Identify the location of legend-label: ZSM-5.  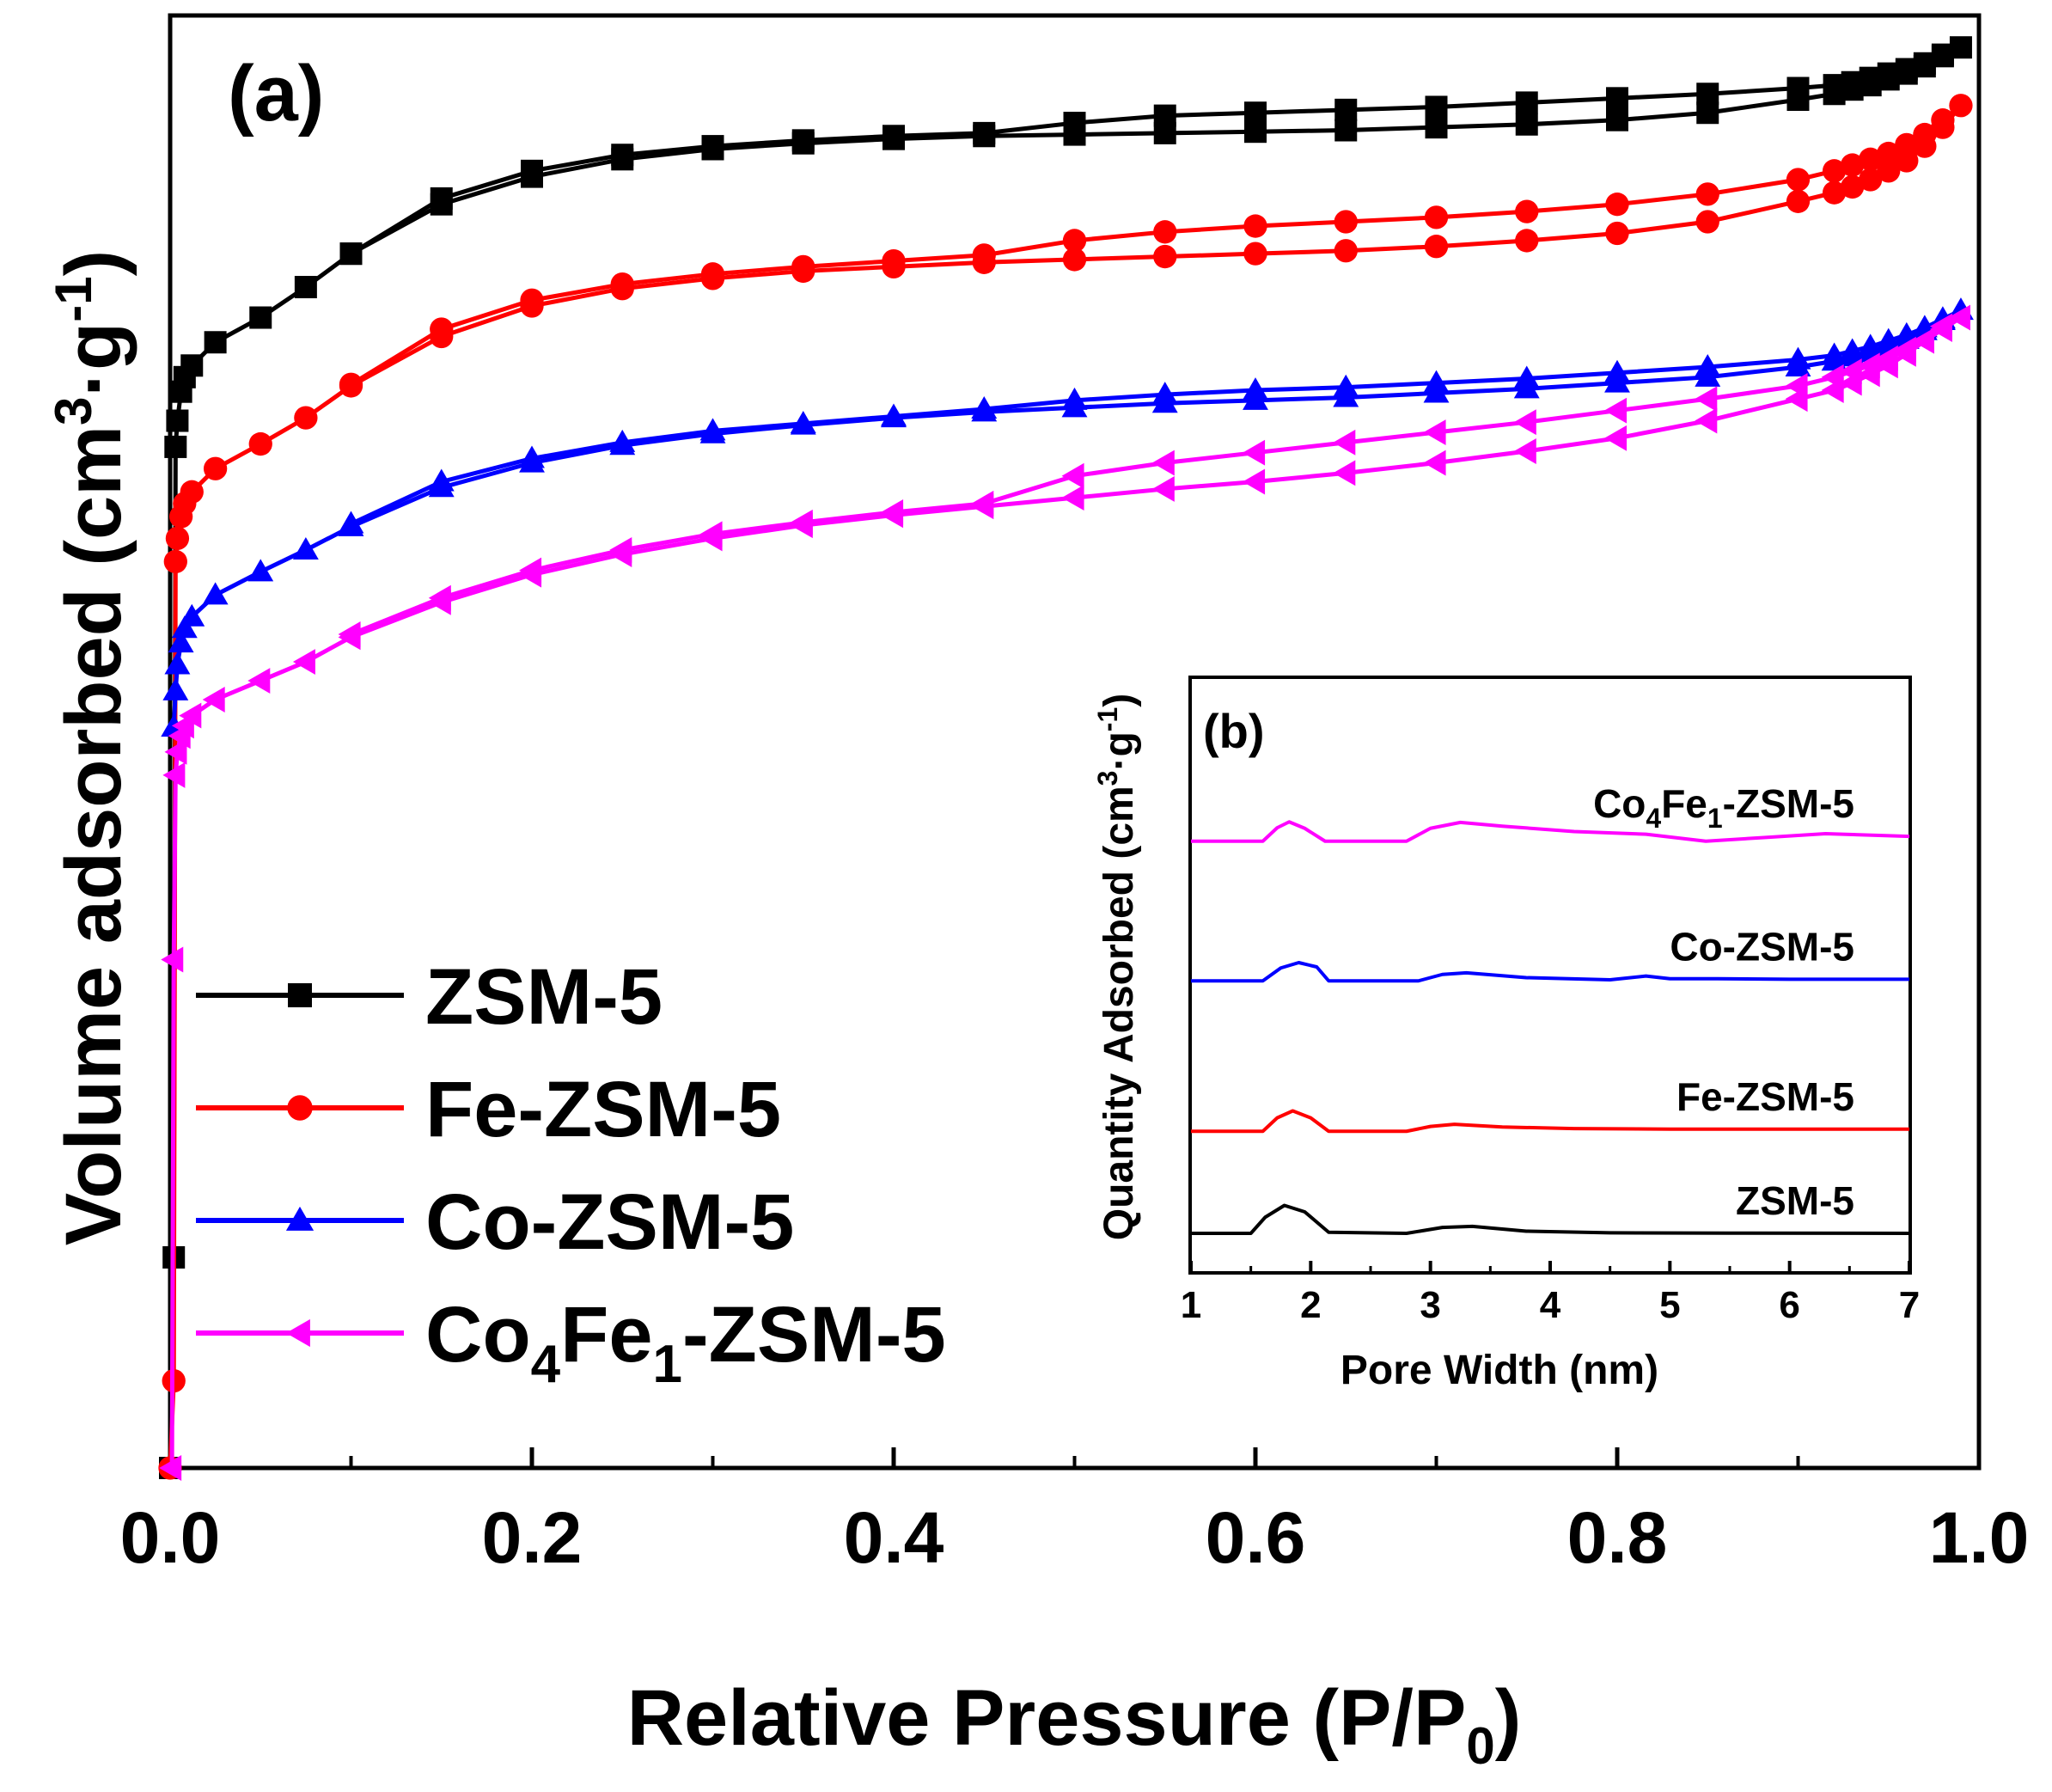
(544, 997).